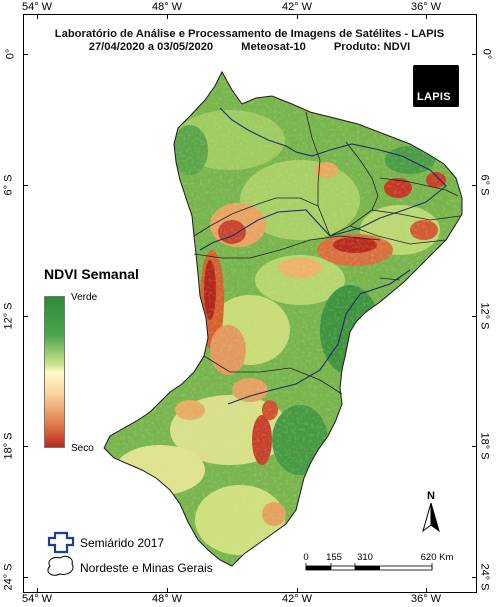  I want to click on lapis-logo, so click(436, 86).